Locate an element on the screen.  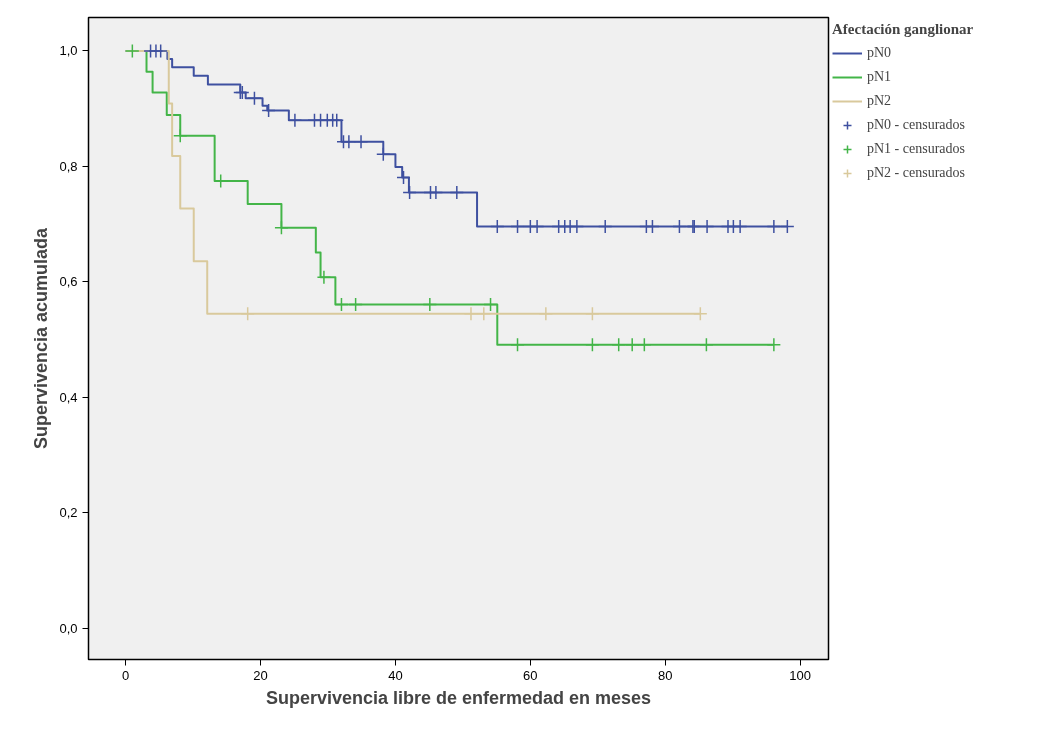
x-tick-label: 80 is located at coordinates (665, 675).